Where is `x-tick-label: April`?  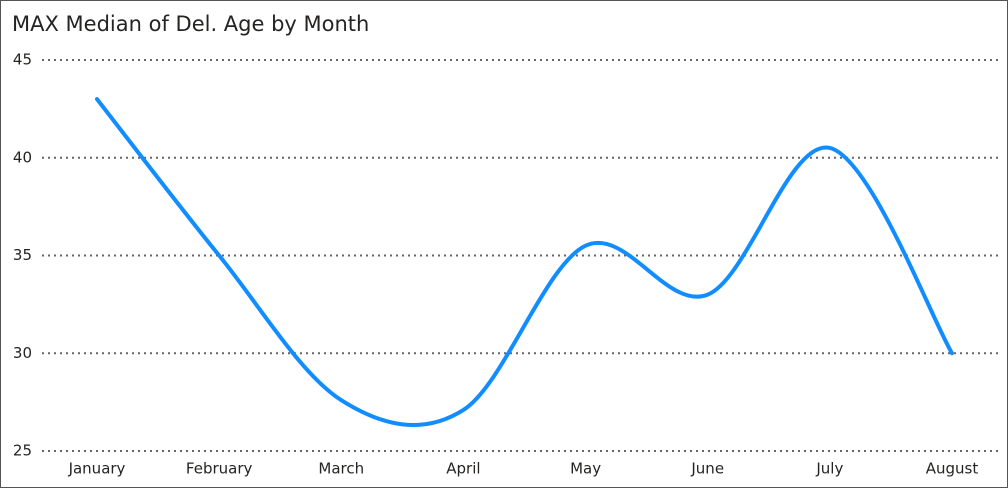 x-tick-label: April is located at coordinates (463, 469).